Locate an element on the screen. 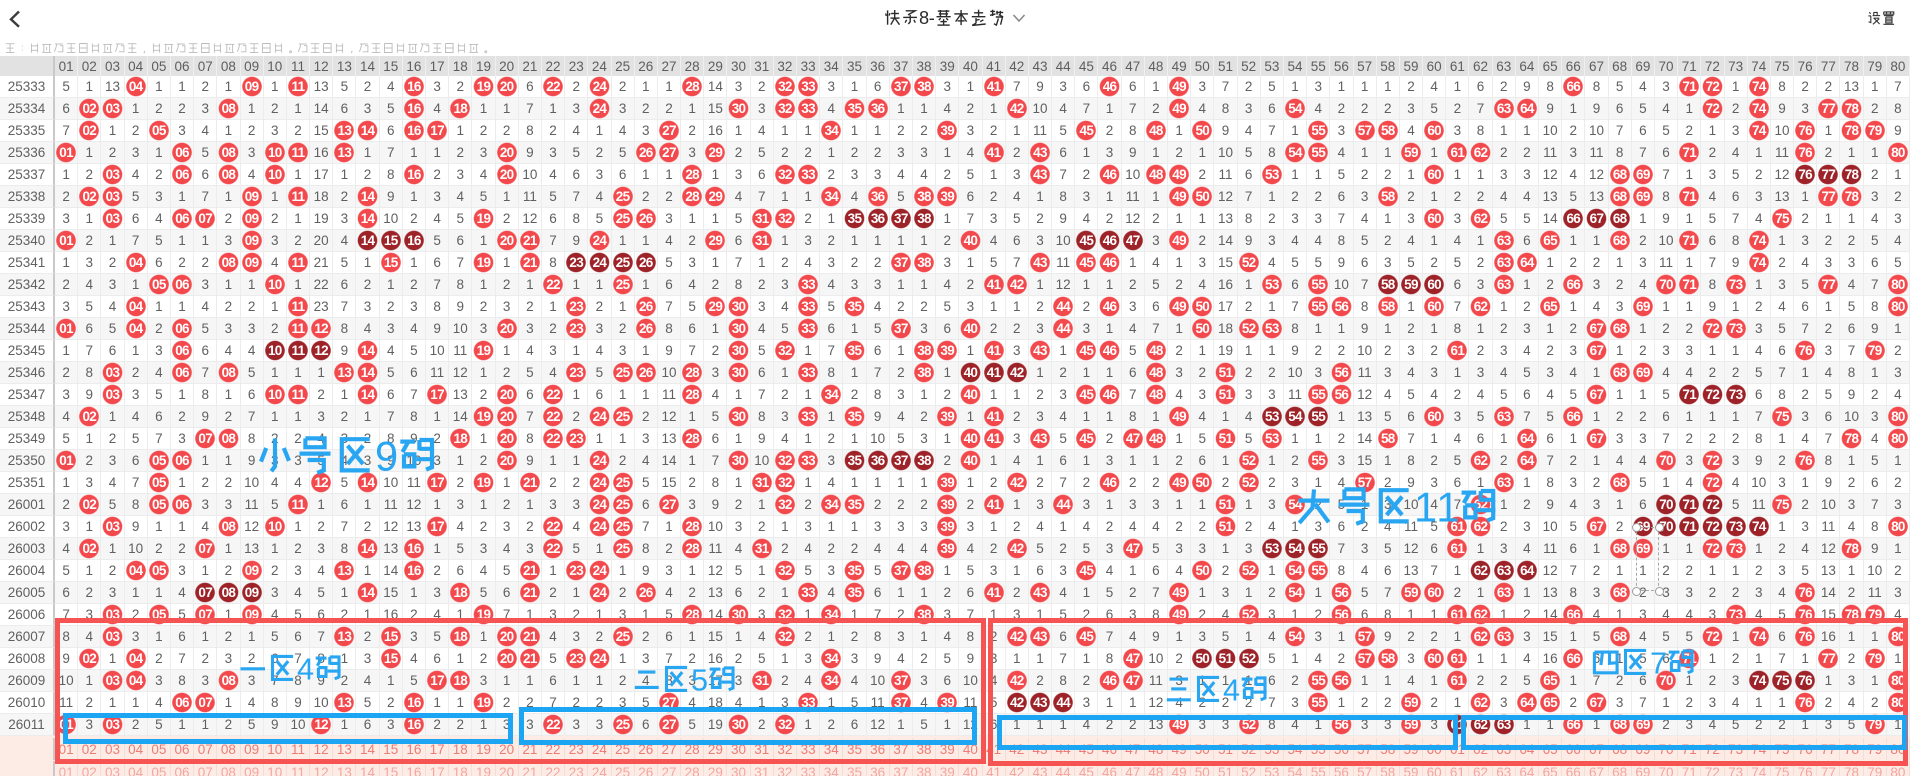  svg-text: 9 is located at coordinates (386, 455).